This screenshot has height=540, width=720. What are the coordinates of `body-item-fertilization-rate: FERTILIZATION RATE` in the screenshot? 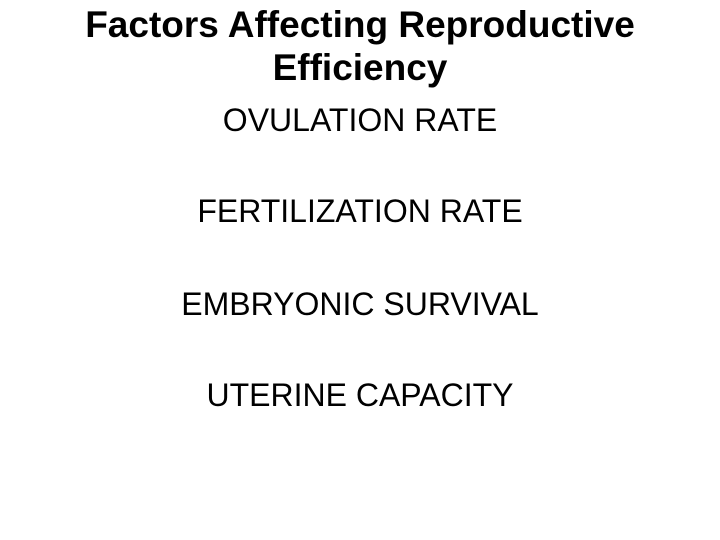 It's located at (360, 211).